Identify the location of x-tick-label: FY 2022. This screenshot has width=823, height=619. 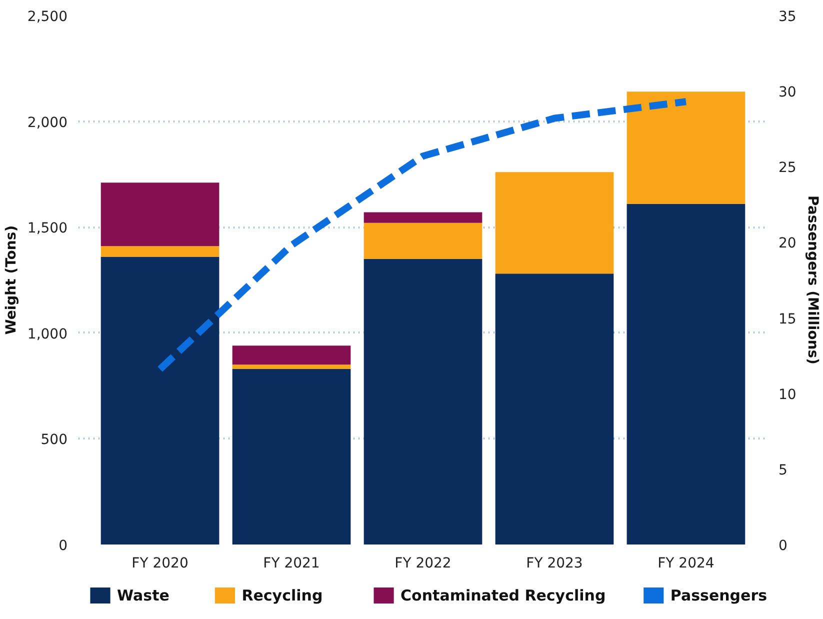
(423, 564).